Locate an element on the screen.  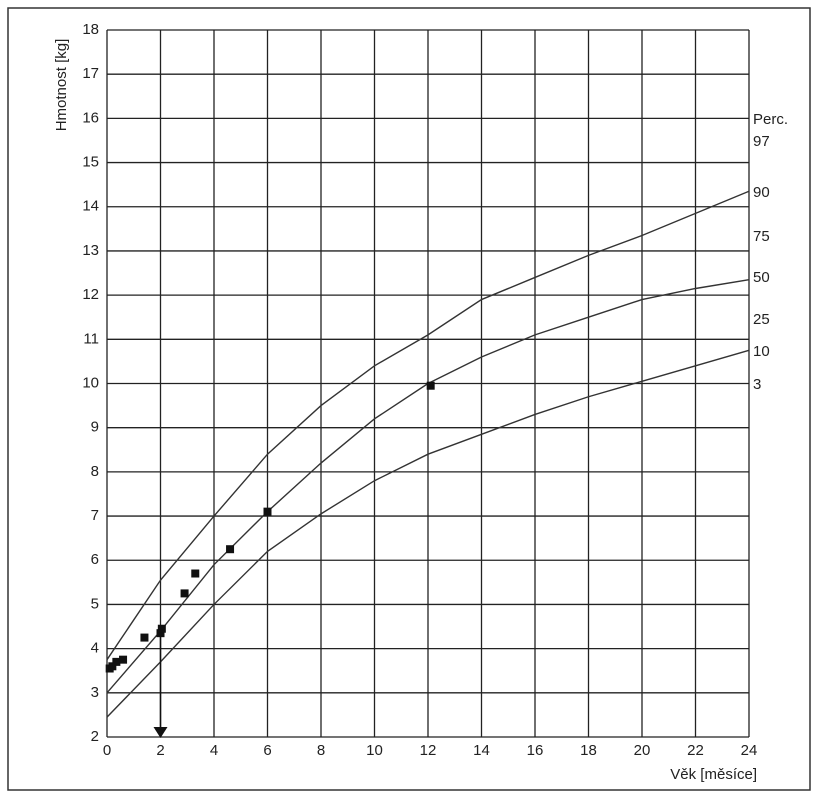
y-tick-label: 5 is located at coordinates (95, 603).